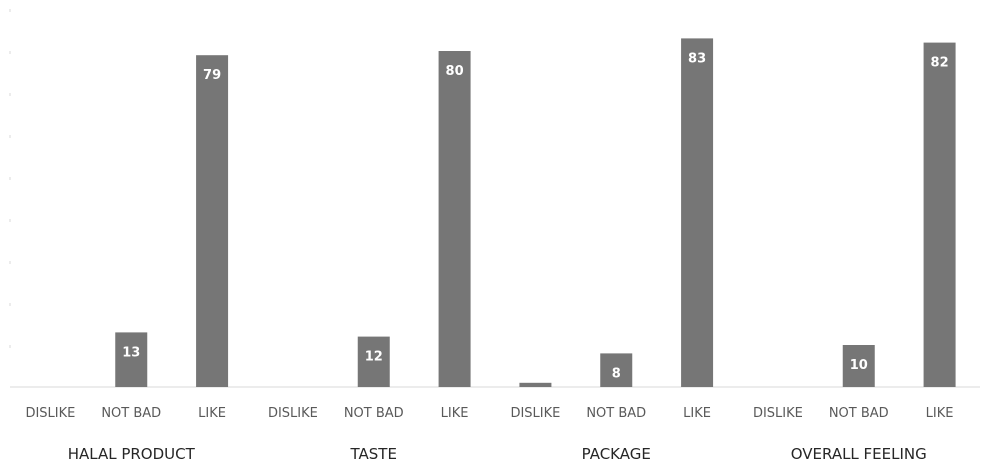  What do you see at coordinates (374, 357) in the screenshot?
I see `data-label: 12` at bounding box center [374, 357].